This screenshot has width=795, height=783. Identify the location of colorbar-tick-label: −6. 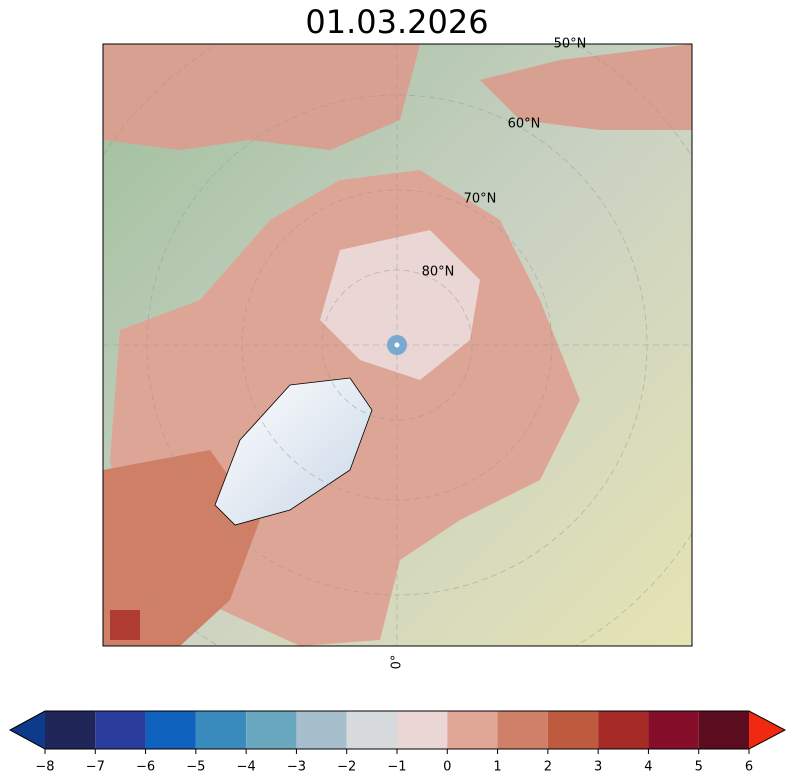
(145, 767).